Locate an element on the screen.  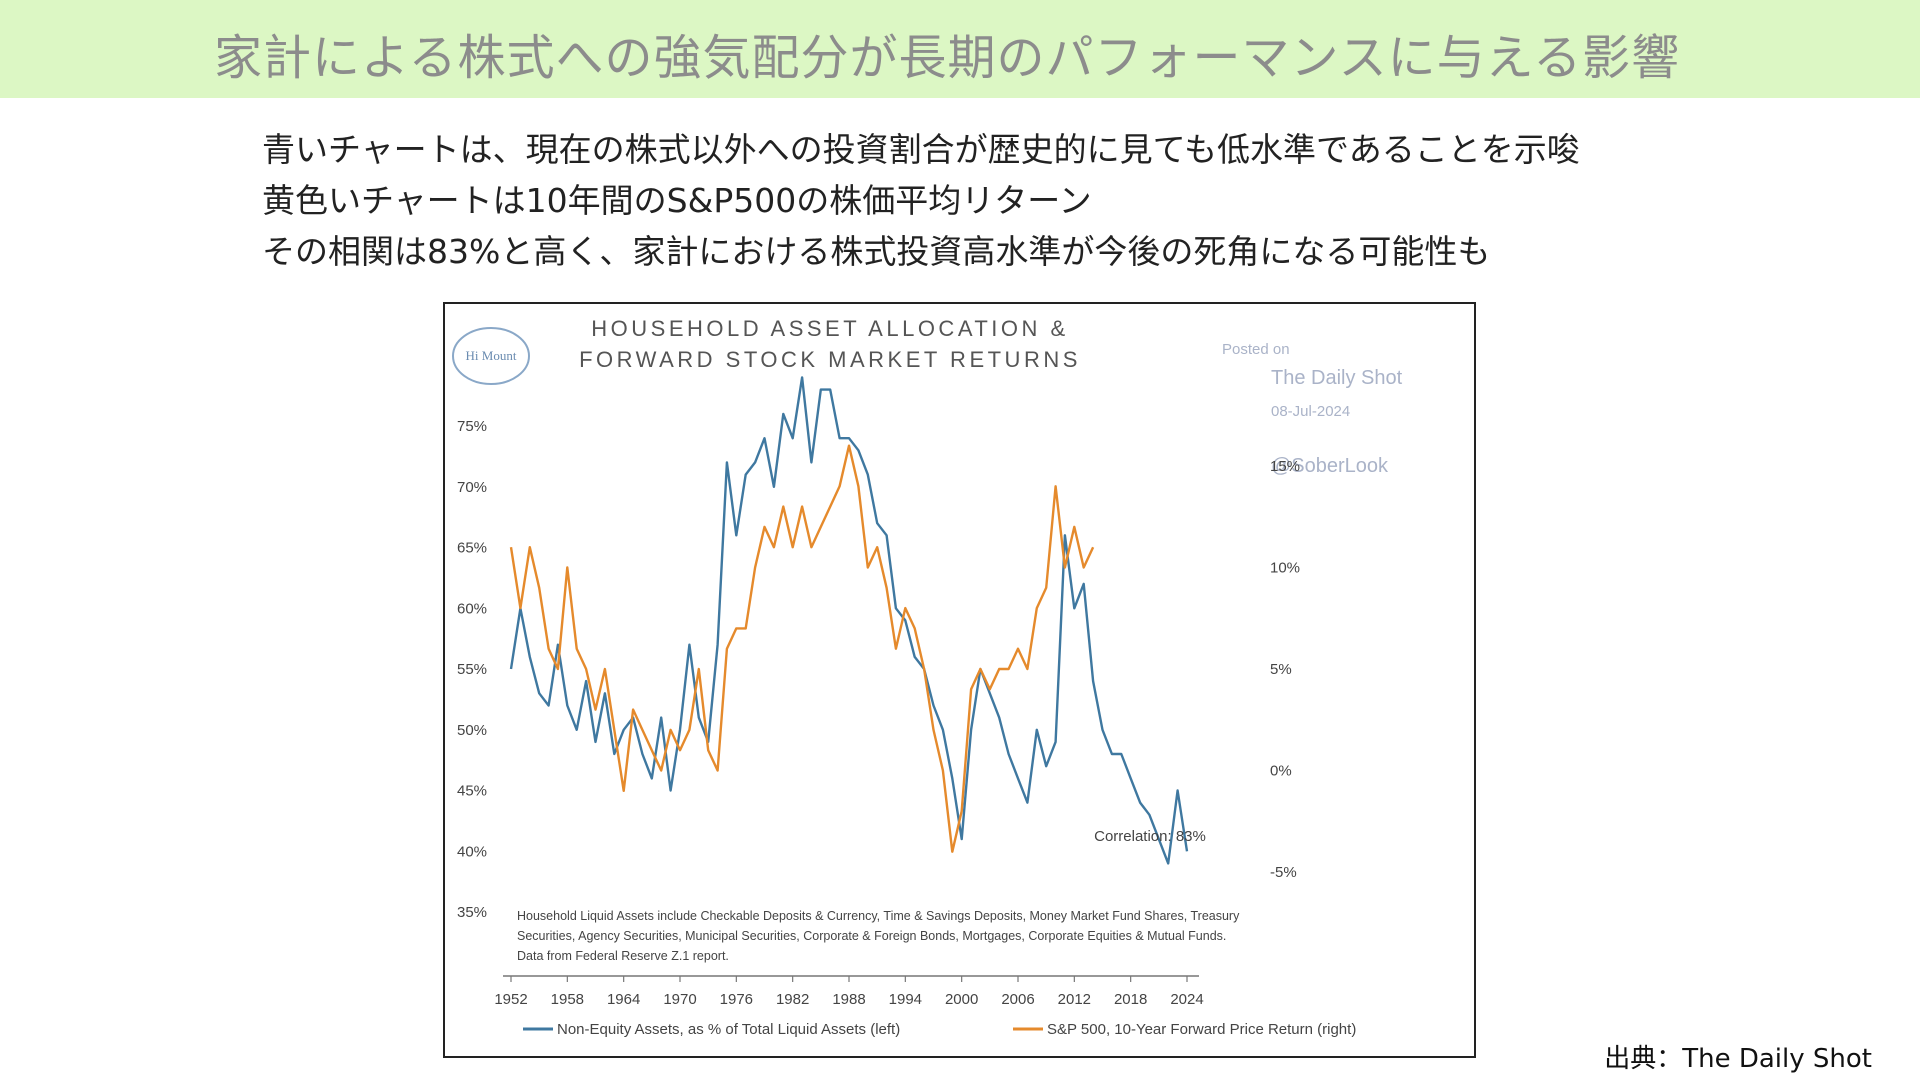
watermark-date: 08-Jul-2024 is located at coordinates (1310, 411).